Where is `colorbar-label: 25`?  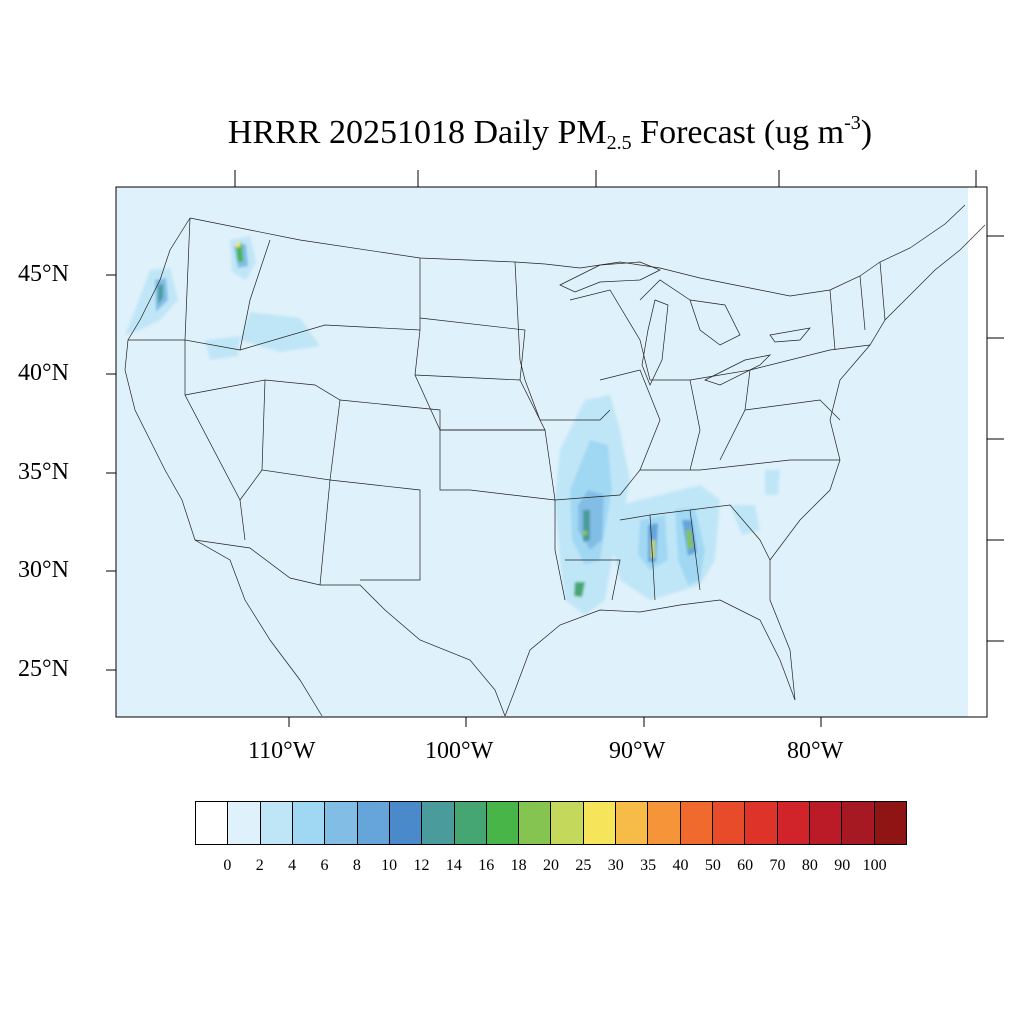
colorbar-label: 25 is located at coordinates (583, 865).